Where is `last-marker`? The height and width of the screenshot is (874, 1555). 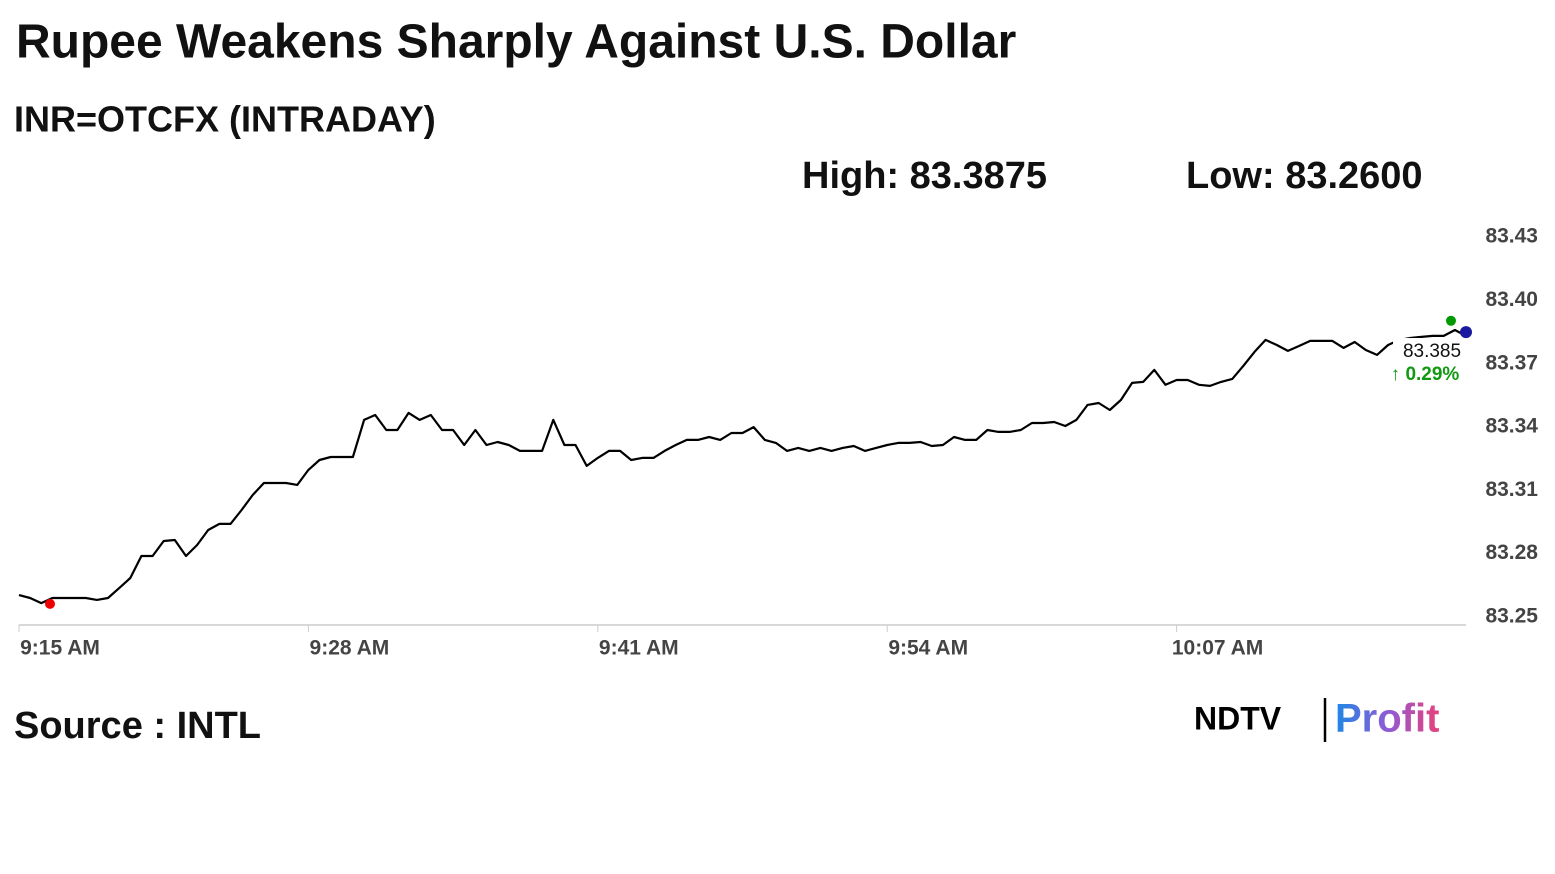
last-marker is located at coordinates (1466, 332).